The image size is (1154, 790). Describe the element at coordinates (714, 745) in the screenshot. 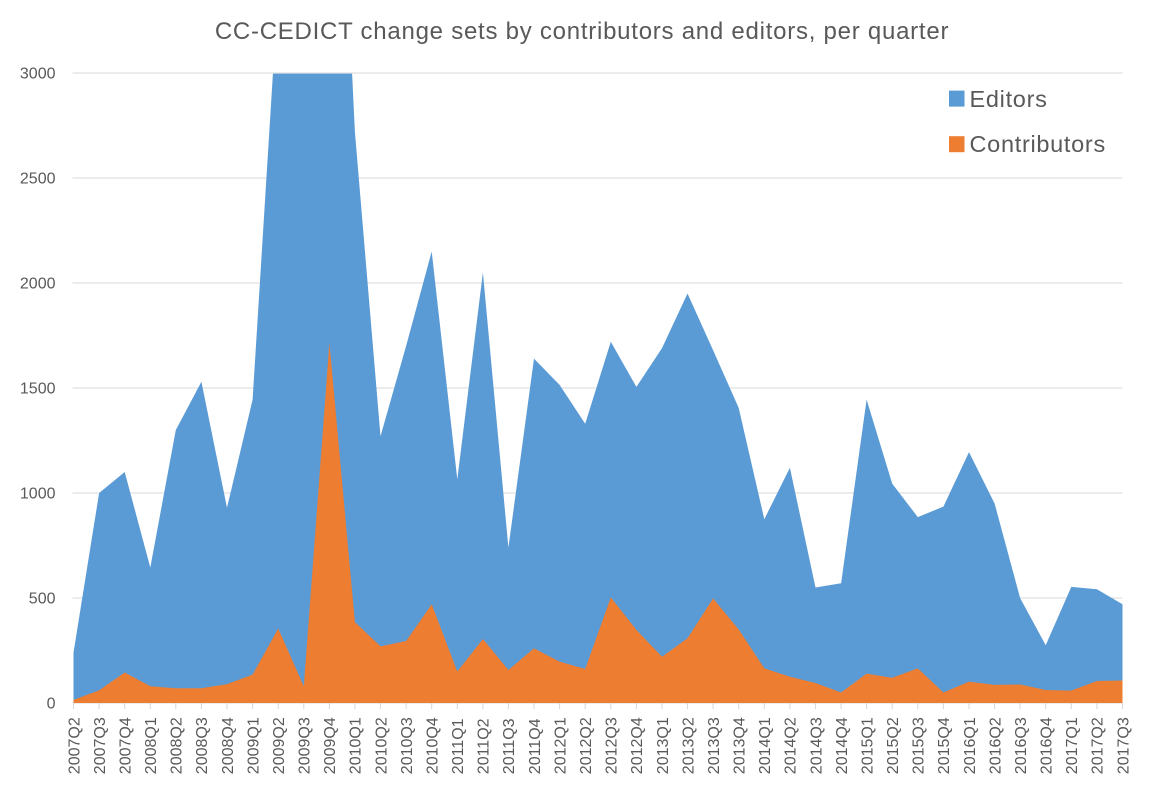

I see `svg-text: 2013Q3` at that location.